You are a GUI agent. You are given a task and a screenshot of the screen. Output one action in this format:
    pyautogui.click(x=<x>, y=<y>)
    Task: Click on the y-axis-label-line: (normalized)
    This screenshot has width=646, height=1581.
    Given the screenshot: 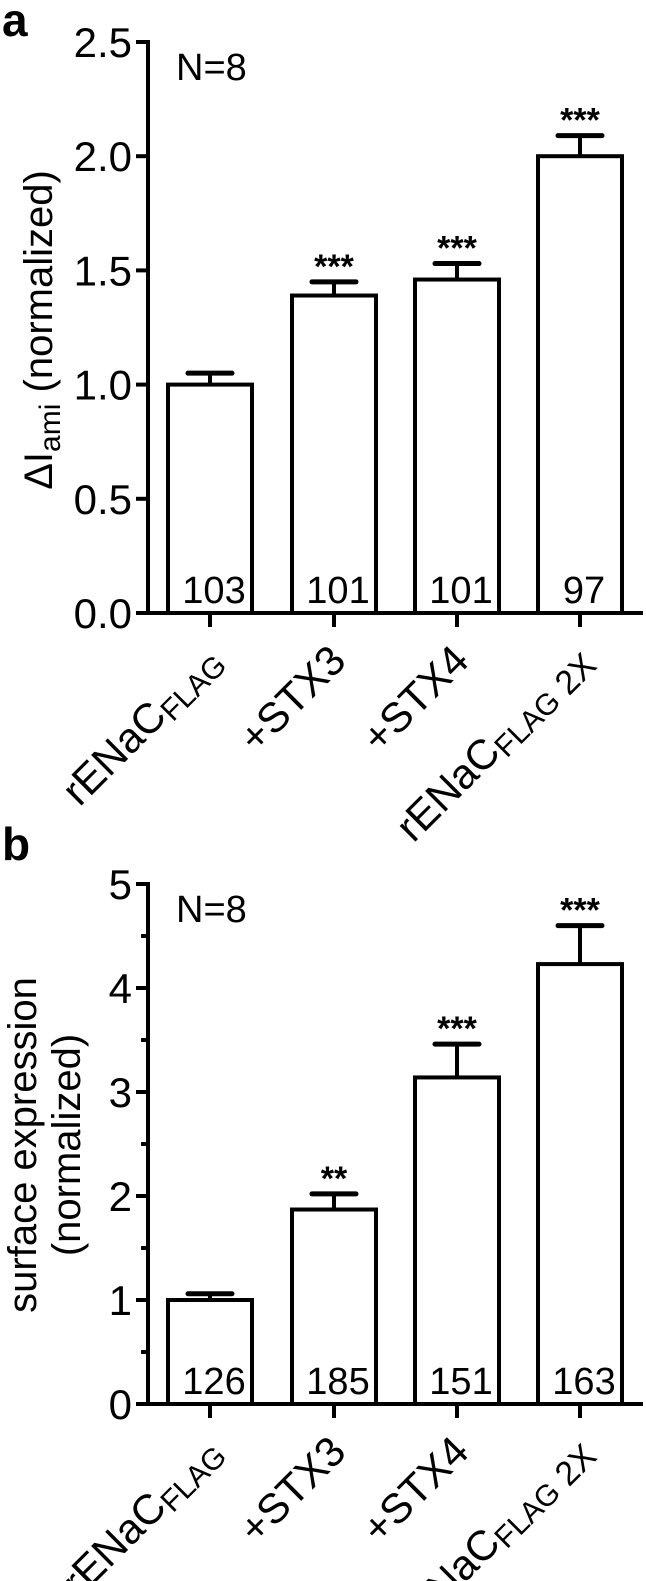 What is the action you would take?
    pyautogui.click(x=67, y=1145)
    